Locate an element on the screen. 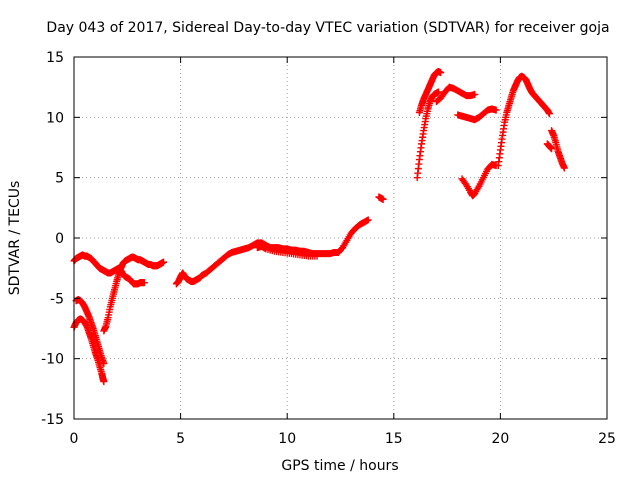 The width and height of the screenshot is (640, 480). x-tick-label: 10 is located at coordinates (287, 439).